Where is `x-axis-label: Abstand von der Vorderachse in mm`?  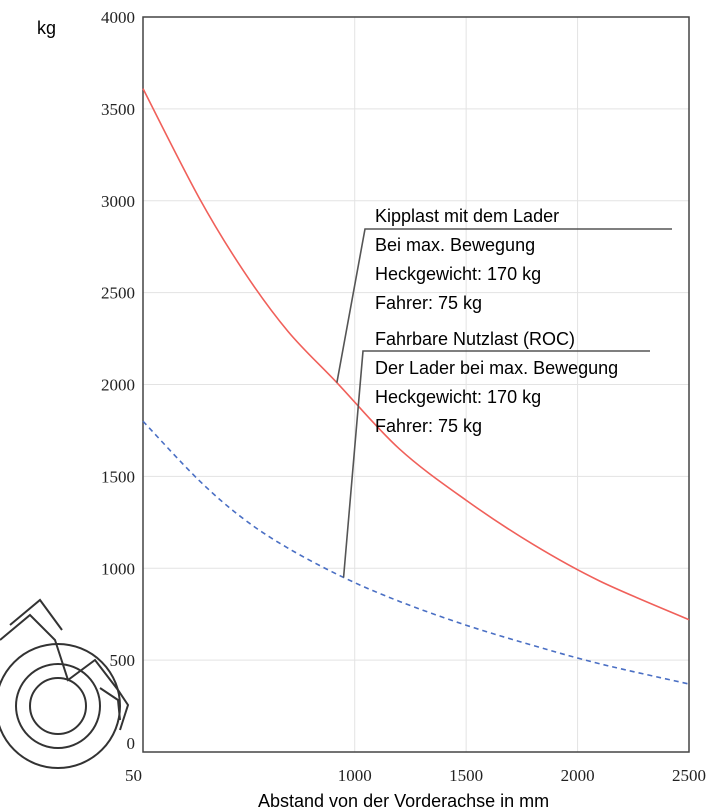
x-axis-label: Abstand von der Vorderachse in mm is located at coordinates (403, 801).